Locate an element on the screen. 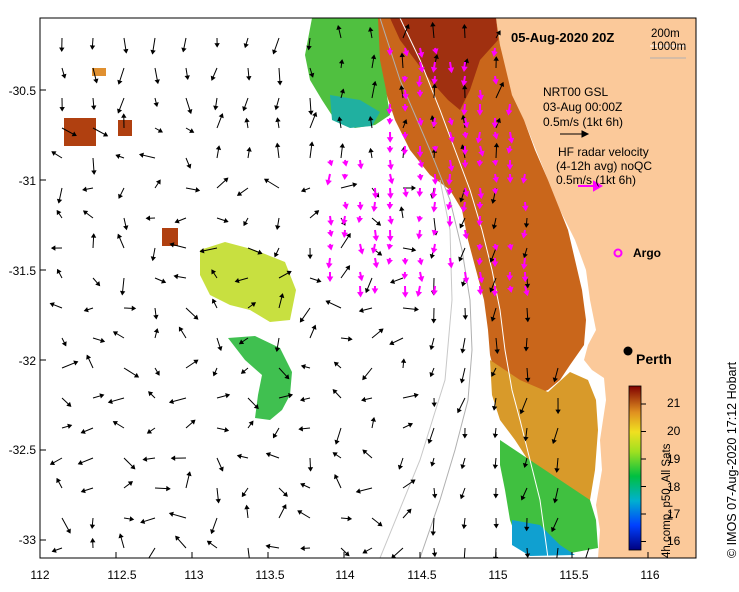 The width and height of the screenshot is (739, 592). sst-hot-core is located at coordinates (444, 64).